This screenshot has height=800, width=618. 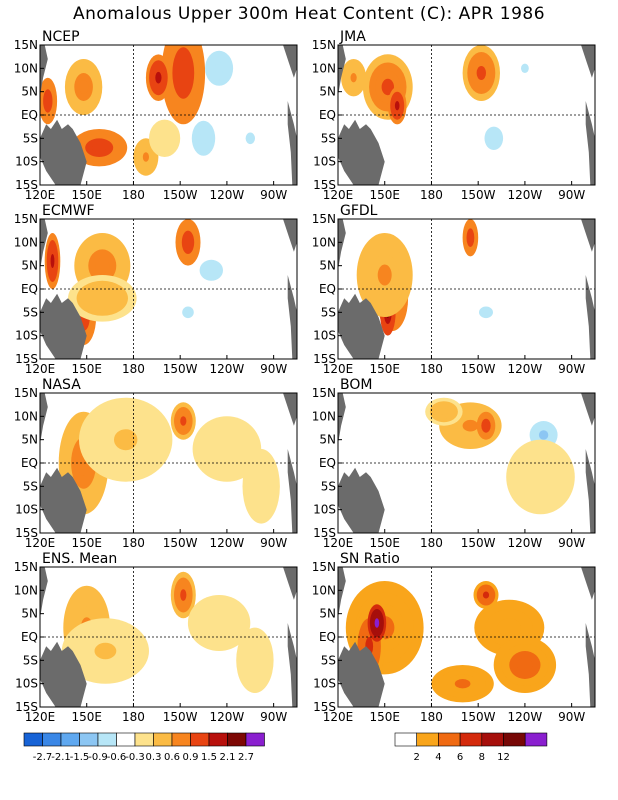 What do you see at coordinates (61, 385) in the screenshot?
I see `panel-title: NASA` at bounding box center [61, 385].